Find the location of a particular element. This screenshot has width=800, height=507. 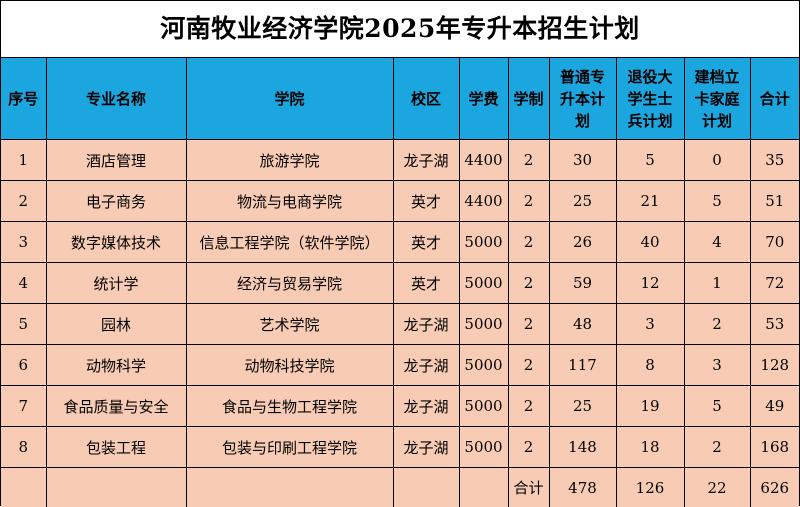

table-cell: 园林 is located at coordinates (116, 324).